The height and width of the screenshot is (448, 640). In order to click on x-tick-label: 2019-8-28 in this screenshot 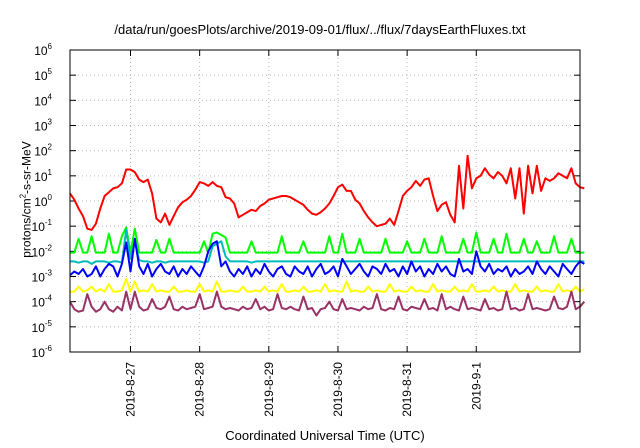, I will do `click(200, 389)`.